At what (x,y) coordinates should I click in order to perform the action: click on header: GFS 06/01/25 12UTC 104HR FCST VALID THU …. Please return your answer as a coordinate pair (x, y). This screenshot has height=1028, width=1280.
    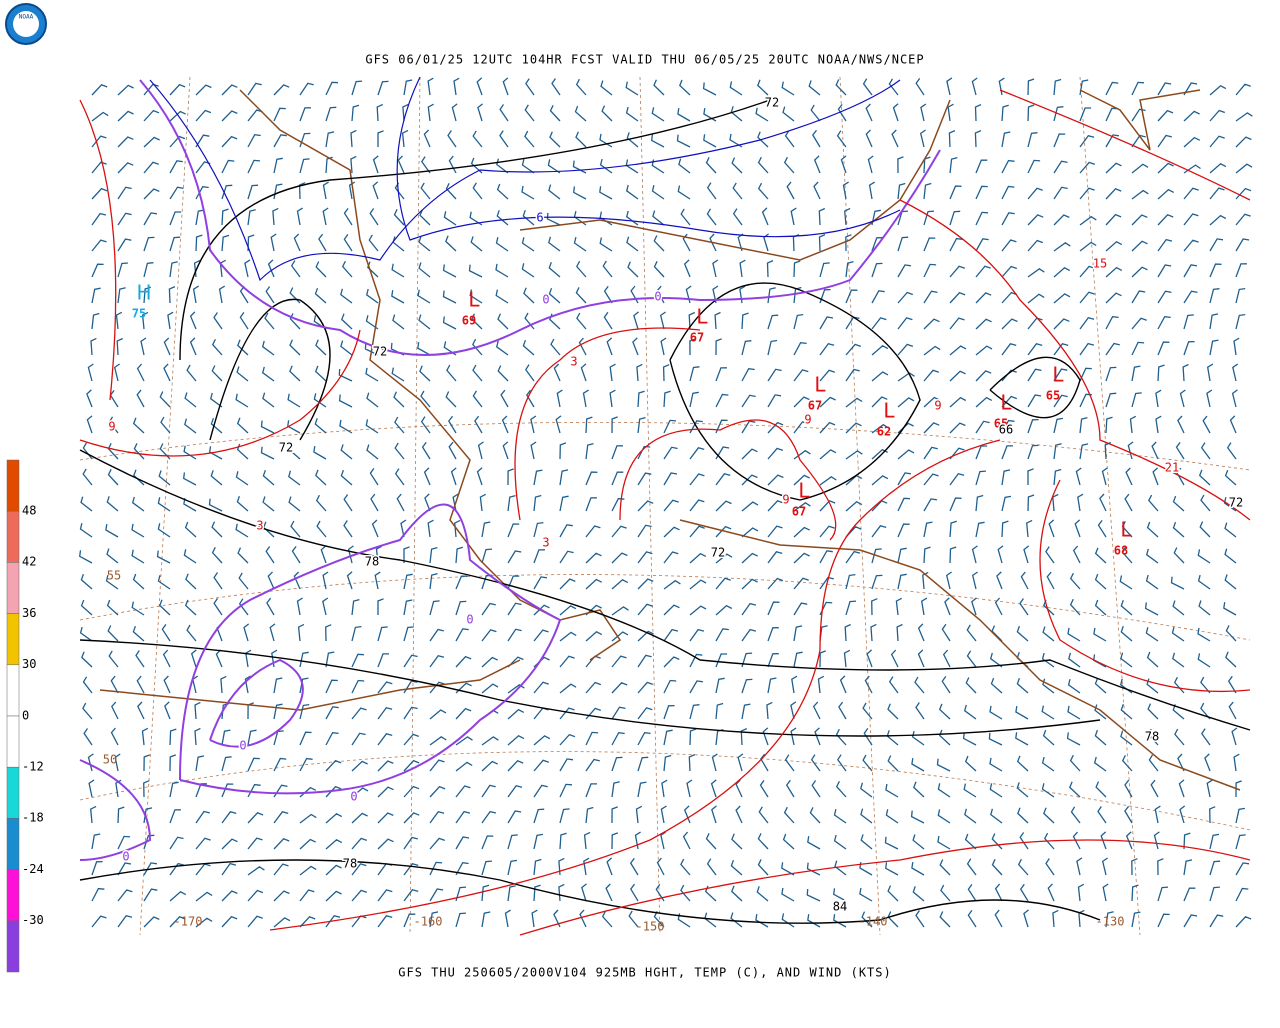
    Looking at the image, I should click on (644, 60).